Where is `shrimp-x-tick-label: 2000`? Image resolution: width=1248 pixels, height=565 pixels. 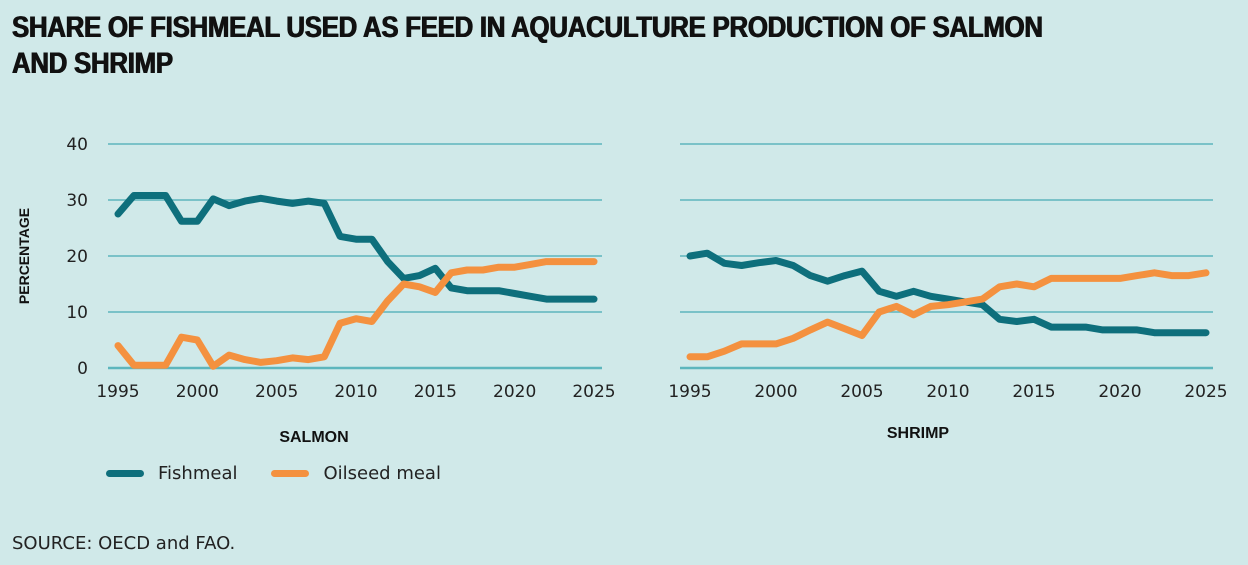 shrimp-x-tick-label: 2000 is located at coordinates (775, 392).